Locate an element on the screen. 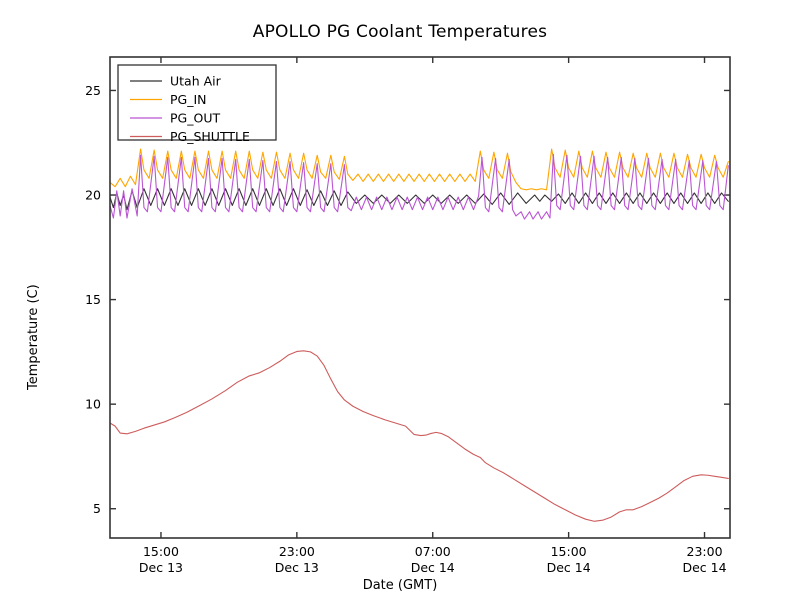  y-tick-label: 5 is located at coordinates (97, 508).